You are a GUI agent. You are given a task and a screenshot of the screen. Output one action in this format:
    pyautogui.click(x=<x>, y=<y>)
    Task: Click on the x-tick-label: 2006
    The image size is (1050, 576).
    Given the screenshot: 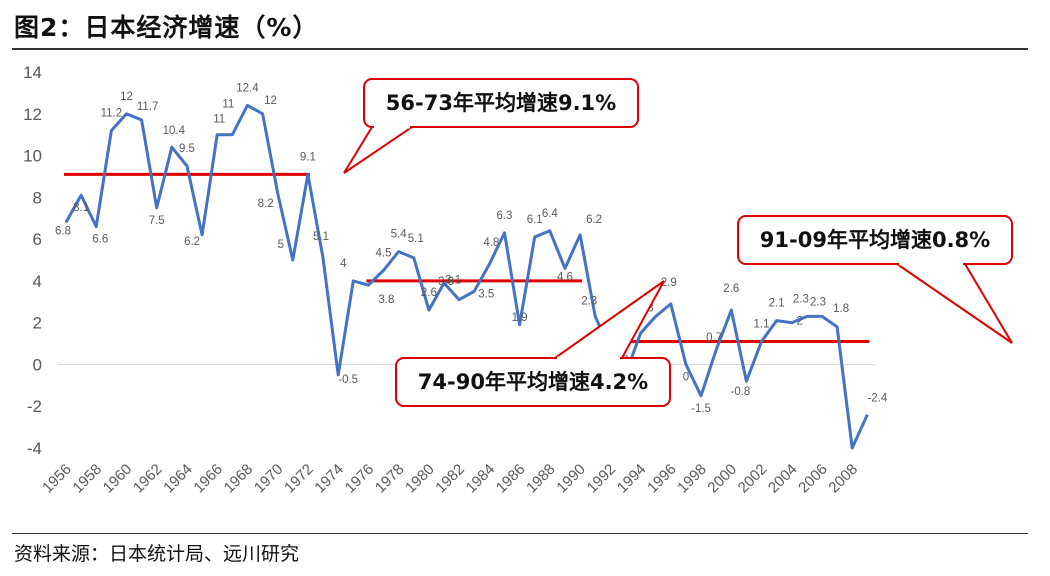 What is the action you would take?
    pyautogui.click(x=813, y=479)
    